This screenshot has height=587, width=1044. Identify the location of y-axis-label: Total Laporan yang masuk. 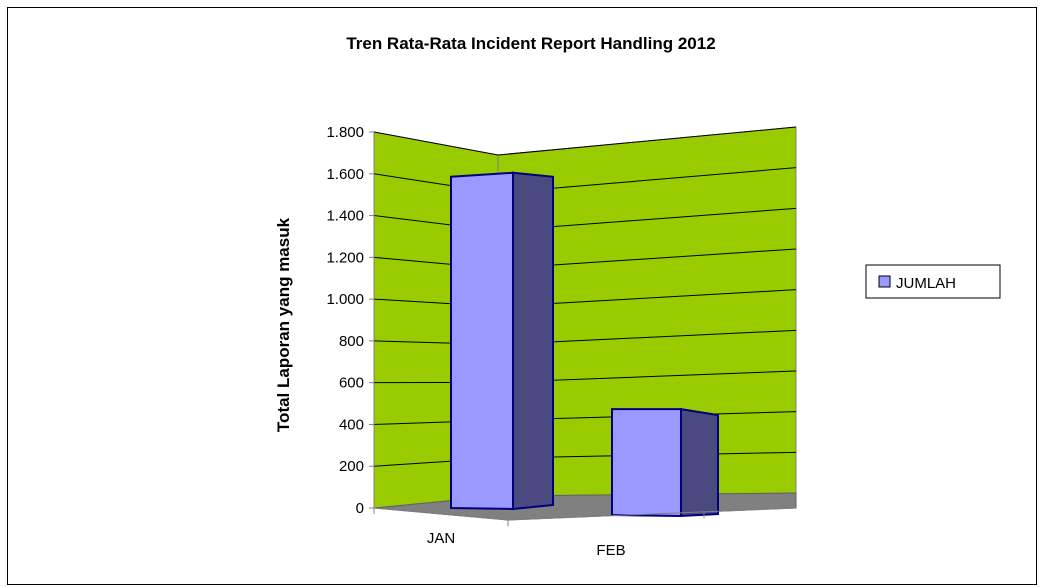
(283, 324).